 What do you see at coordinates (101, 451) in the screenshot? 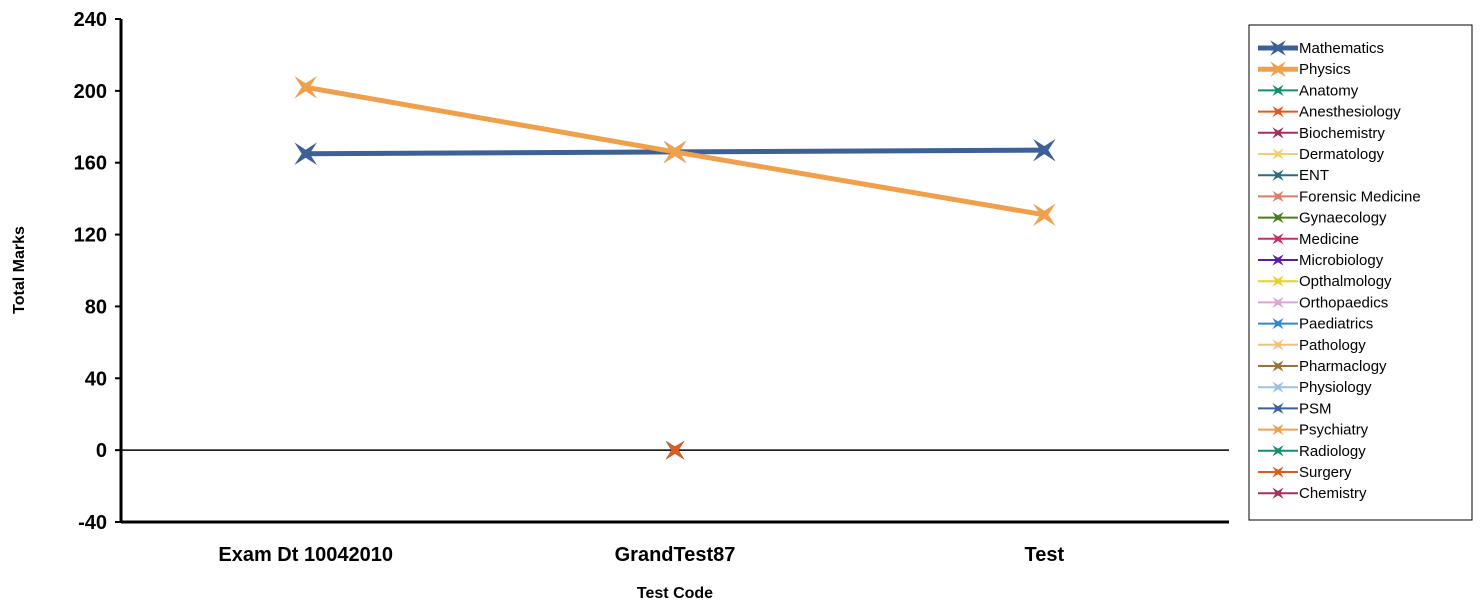
I see `y-tick-label: 0` at bounding box center [101, 451].